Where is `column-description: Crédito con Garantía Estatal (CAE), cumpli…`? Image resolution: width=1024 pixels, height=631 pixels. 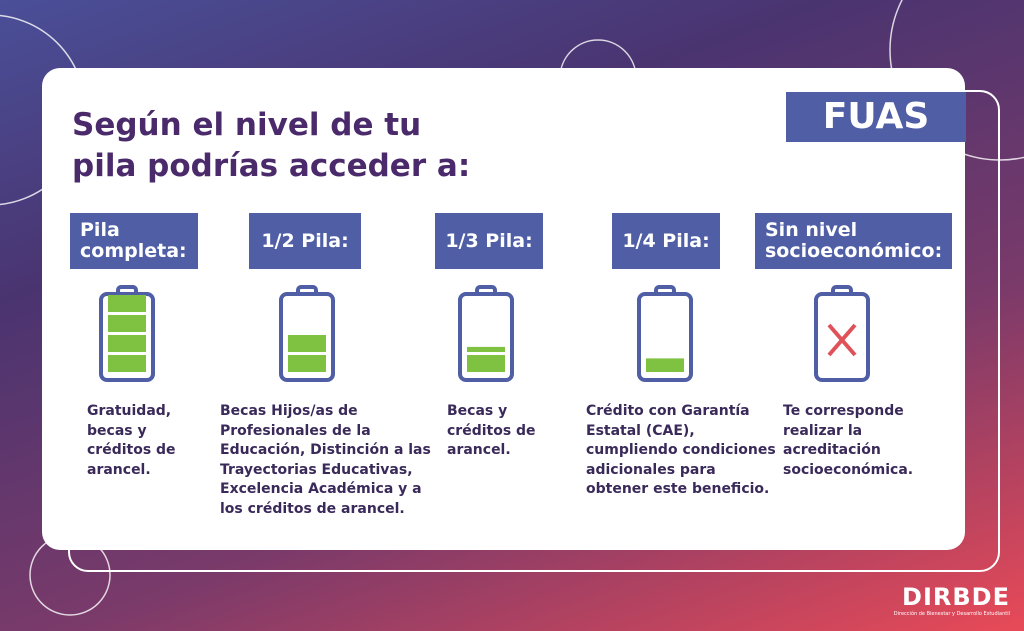
column-description: Crédito con Garantía Estatal (CAE), cumpli… is located at coordinates (681, 451).